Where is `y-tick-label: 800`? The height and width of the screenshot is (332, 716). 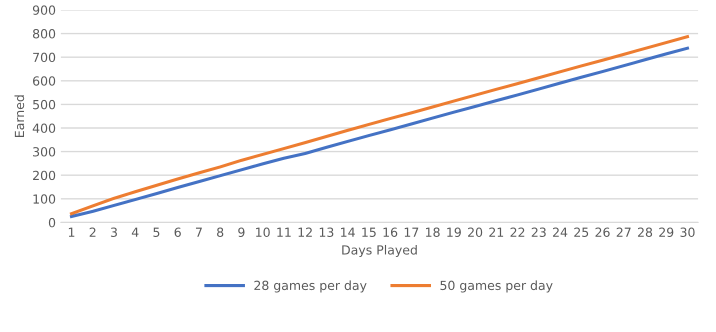 y-tick-label: 800 is located at coordinates (44, 33).